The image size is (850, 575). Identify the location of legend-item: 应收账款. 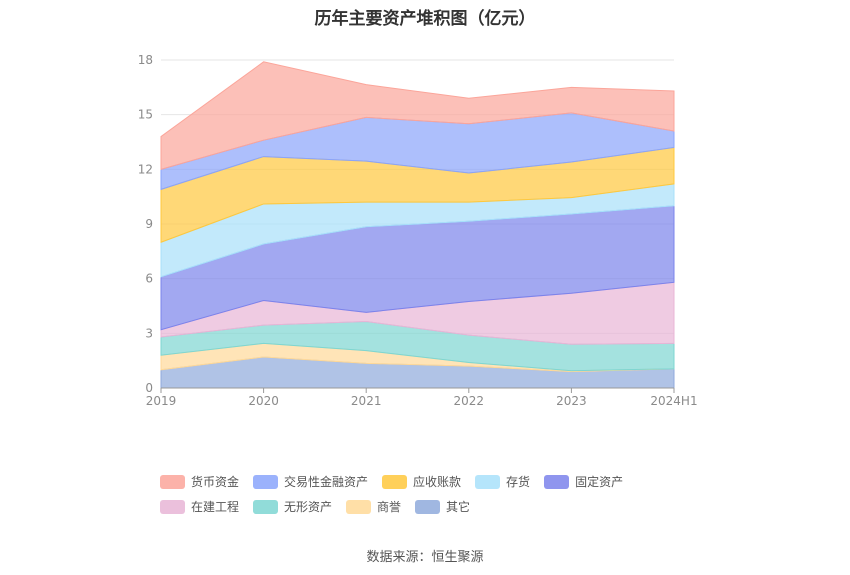
(421, 481).